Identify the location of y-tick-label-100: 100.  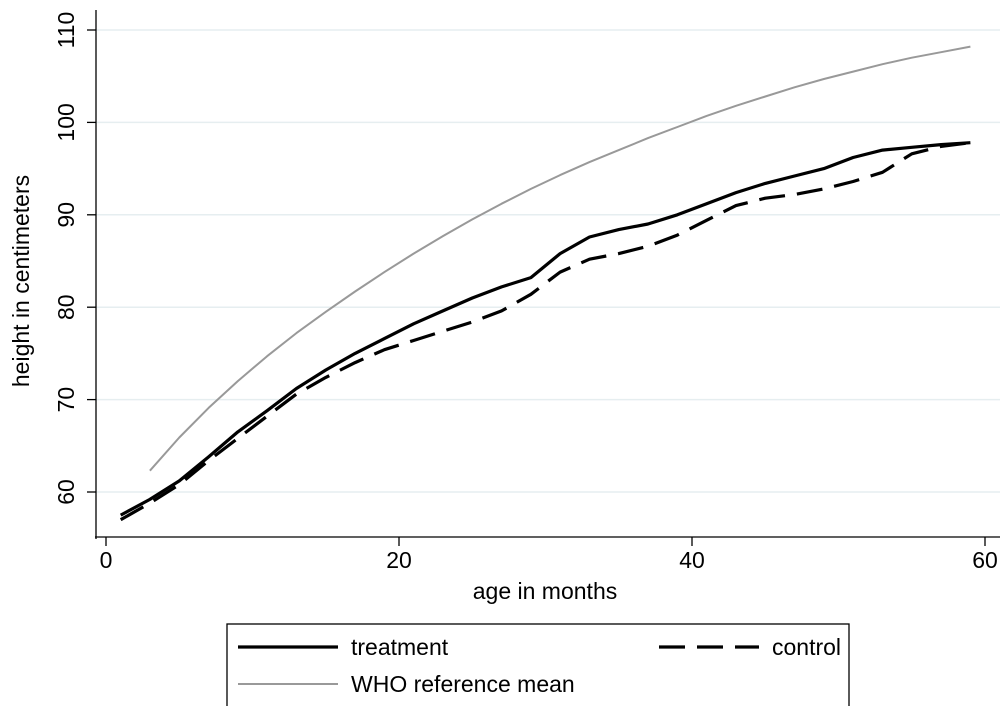
(66, 122).